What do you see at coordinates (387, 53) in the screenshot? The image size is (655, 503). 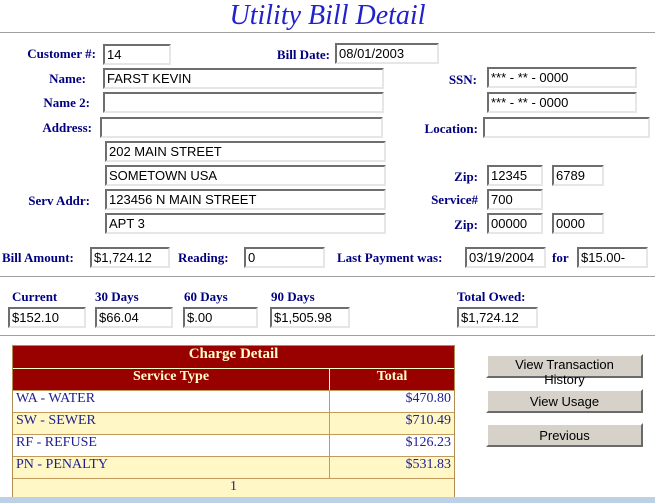 I see `bill-date-input` at bounding box center [387, 53].